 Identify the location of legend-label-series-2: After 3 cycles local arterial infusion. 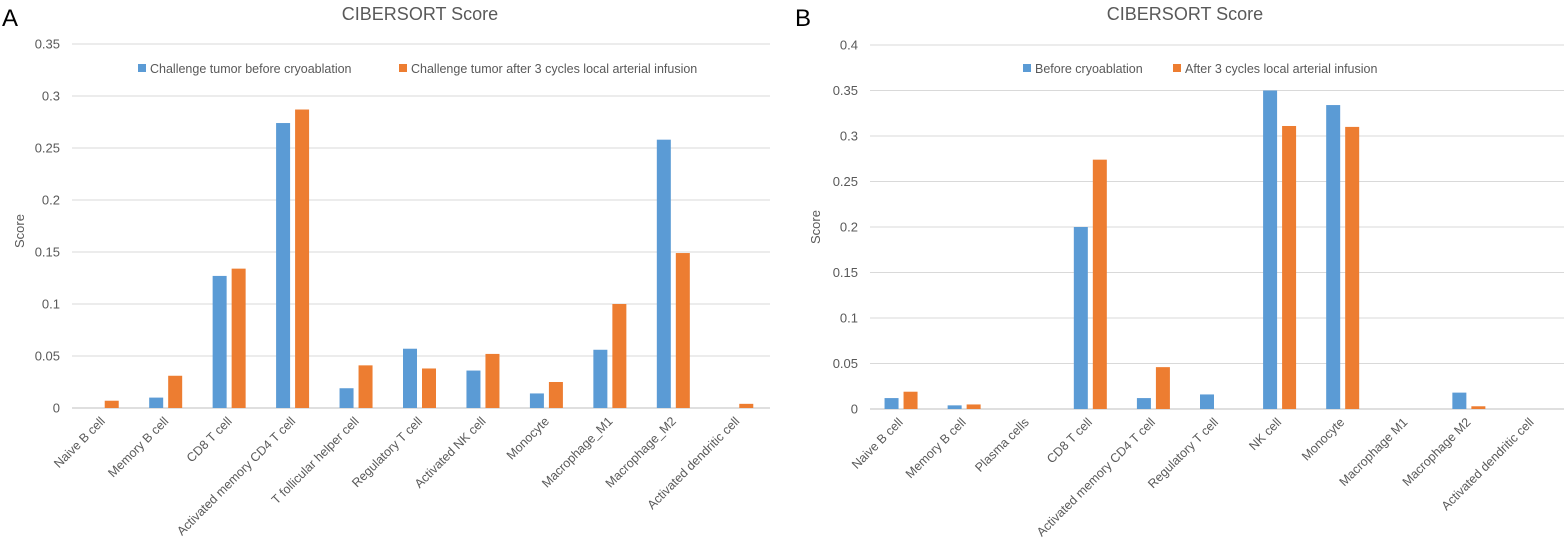
(1281, 69).